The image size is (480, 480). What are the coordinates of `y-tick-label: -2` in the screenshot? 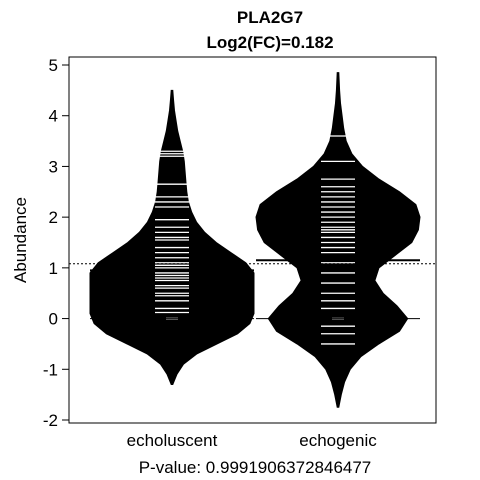 It's located at (50, 420).